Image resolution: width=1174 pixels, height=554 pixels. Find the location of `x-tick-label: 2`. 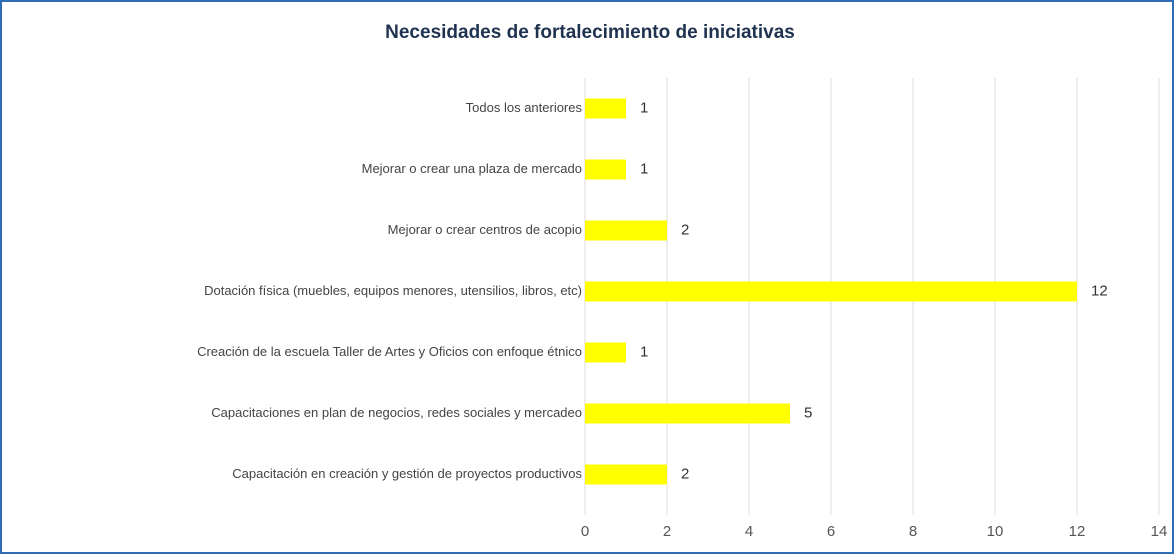

x-tick-label: 2 is located at coordinates (667, 531).